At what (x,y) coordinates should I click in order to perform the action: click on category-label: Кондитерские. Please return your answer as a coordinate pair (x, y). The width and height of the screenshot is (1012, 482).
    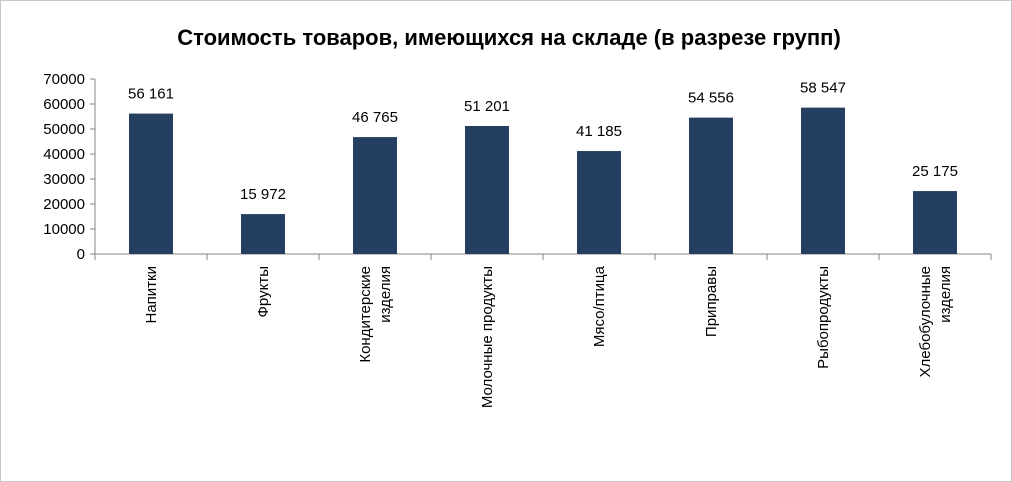
    Looking at the image, I should click on (365, 314).